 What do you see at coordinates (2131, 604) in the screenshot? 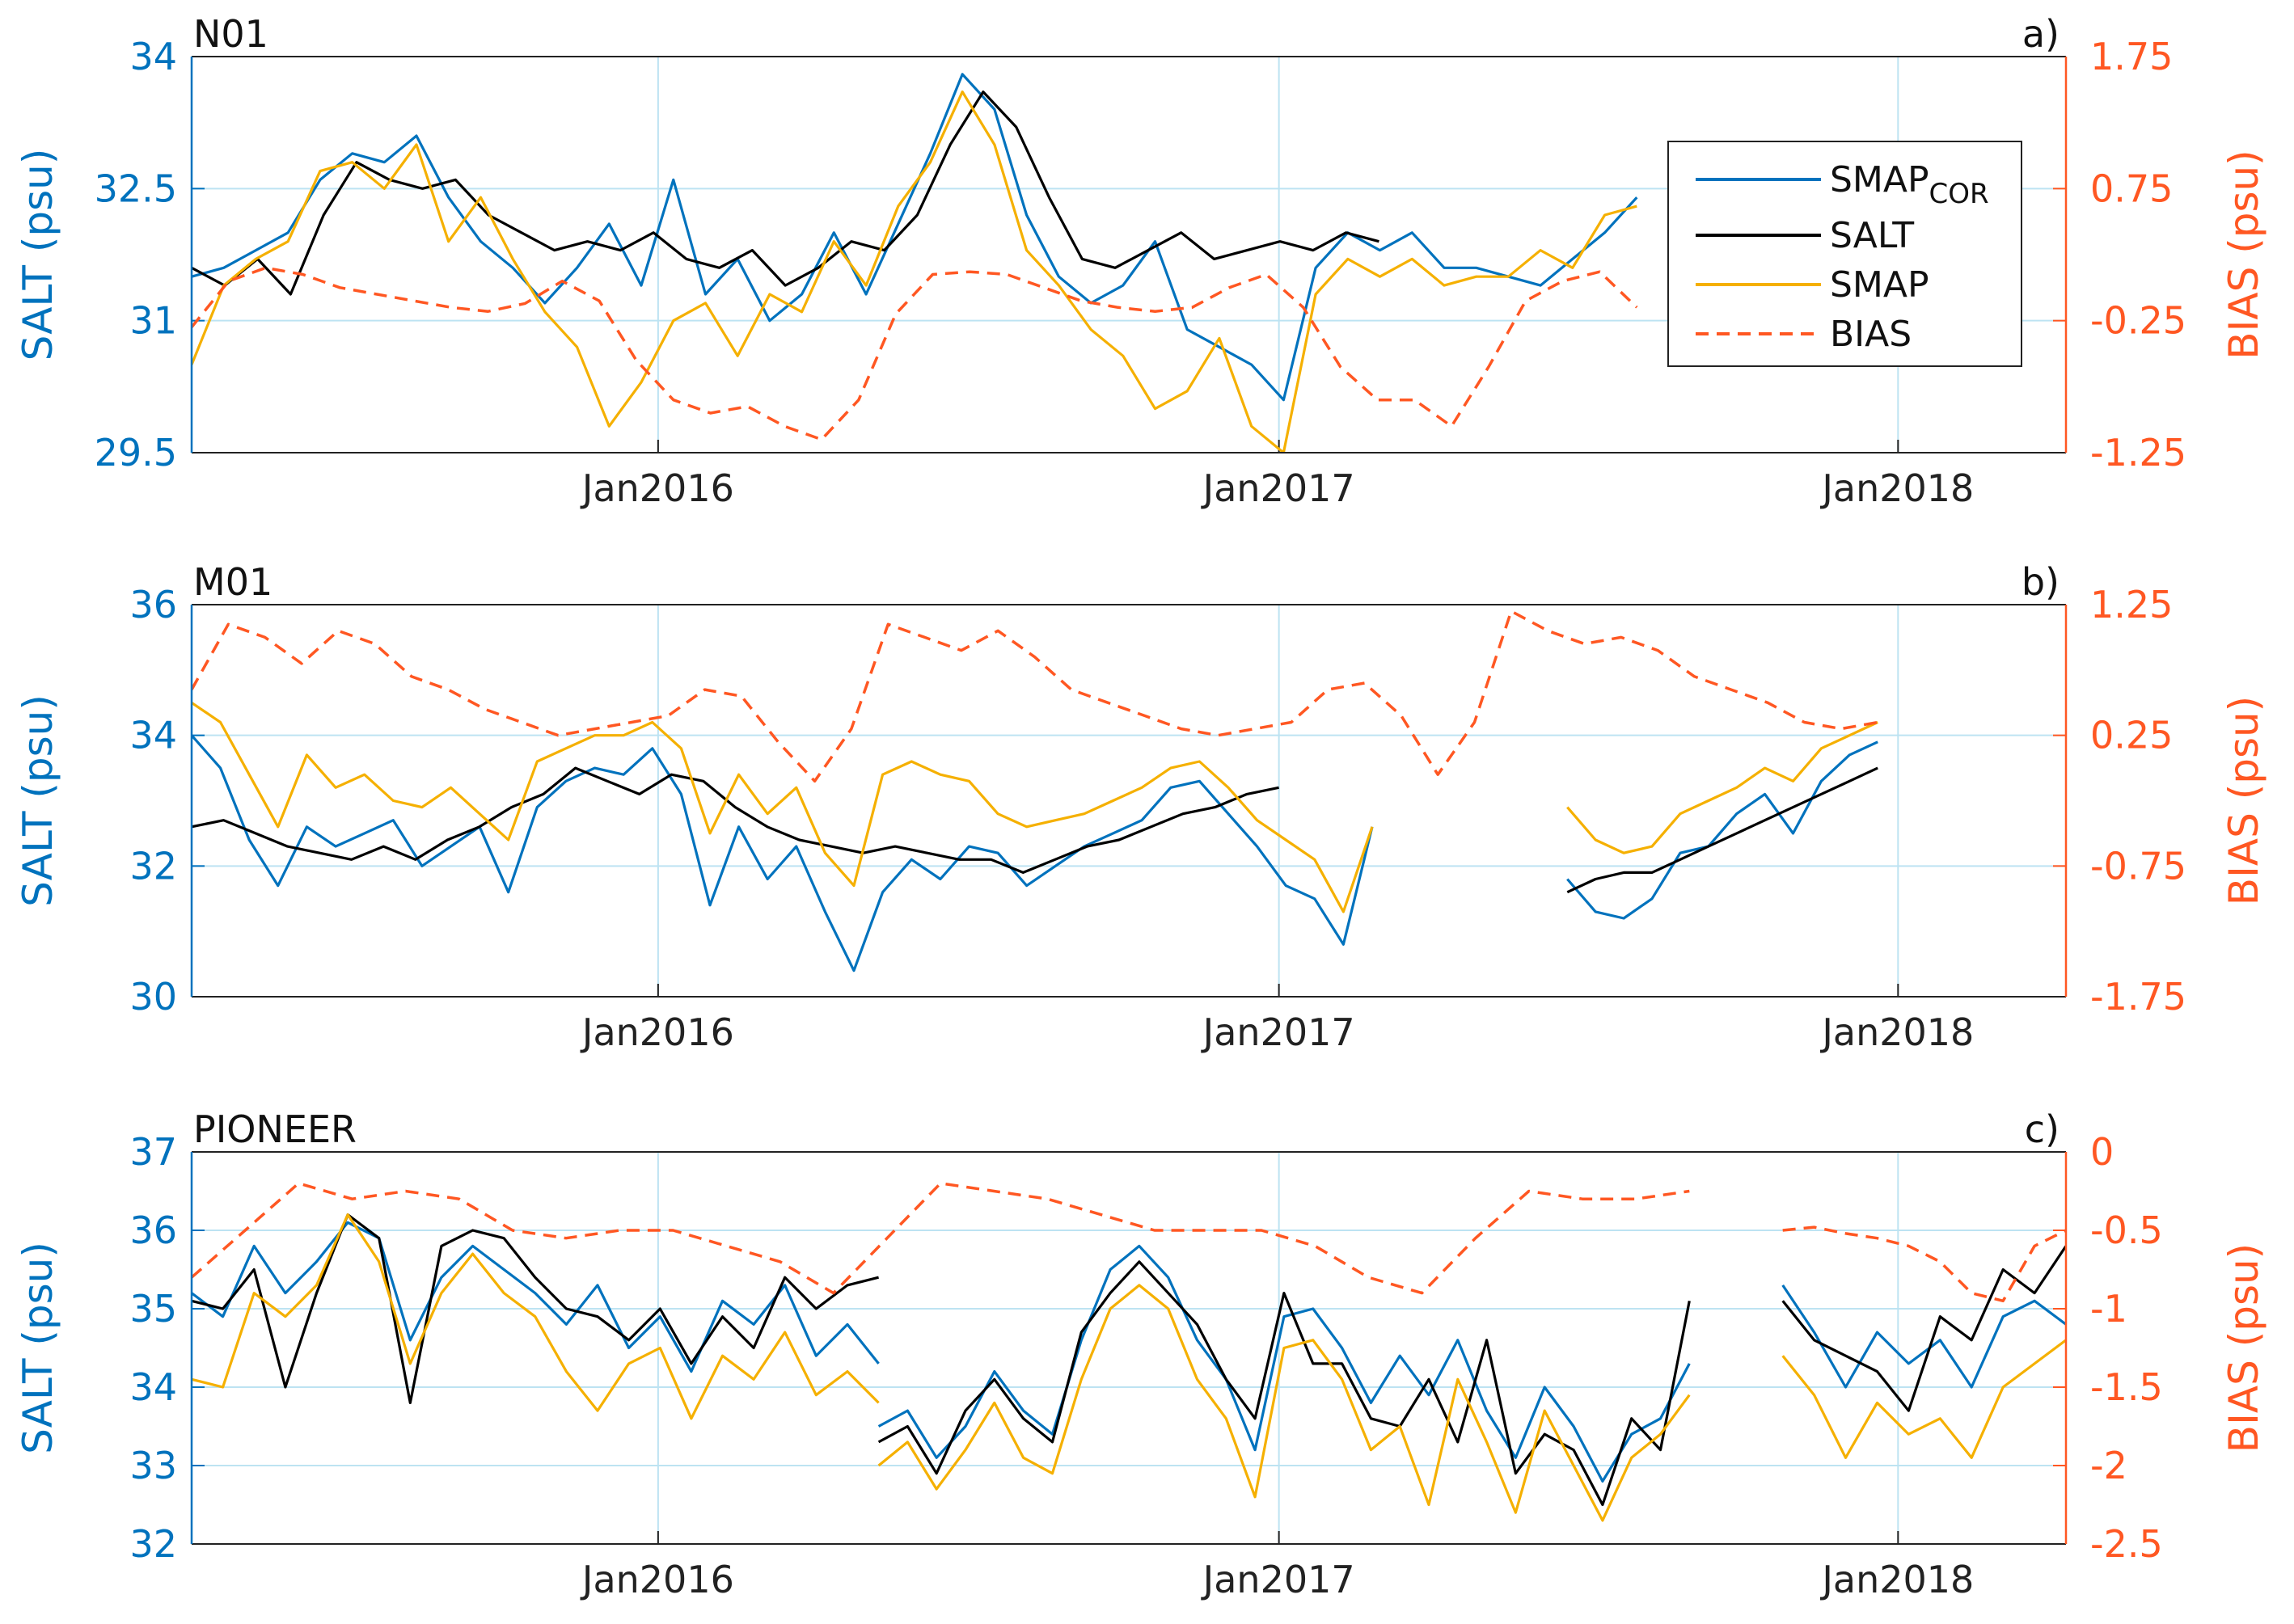
I see `y-right-tick-label: 1.25` at bounding box center [2131, 604].